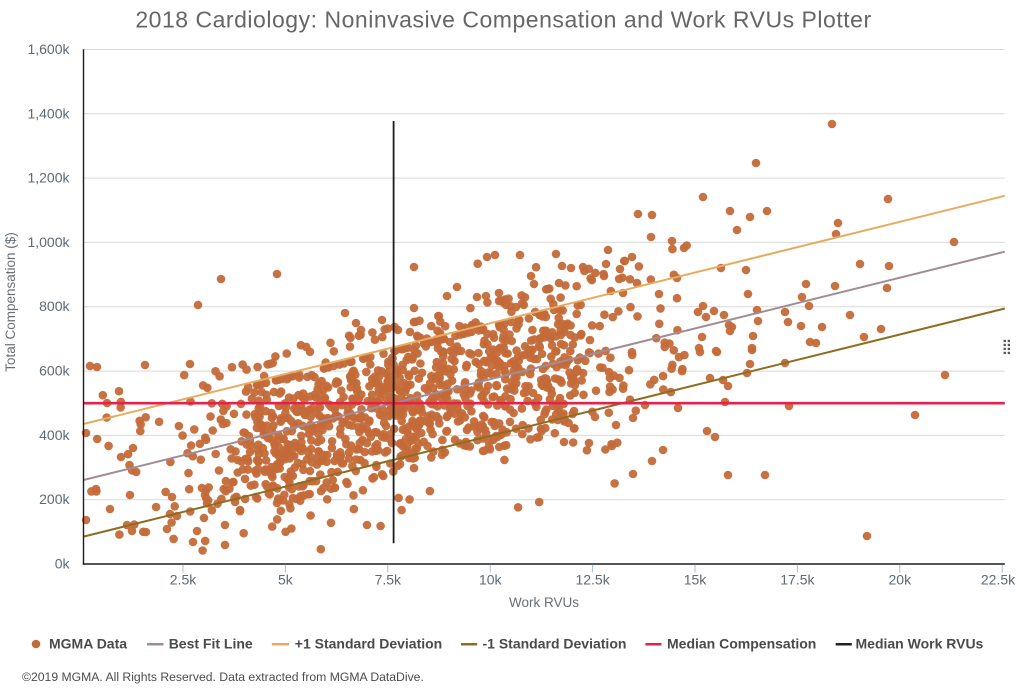  I want to click on svg-text: Median Work RVUs, so click(920, 644).